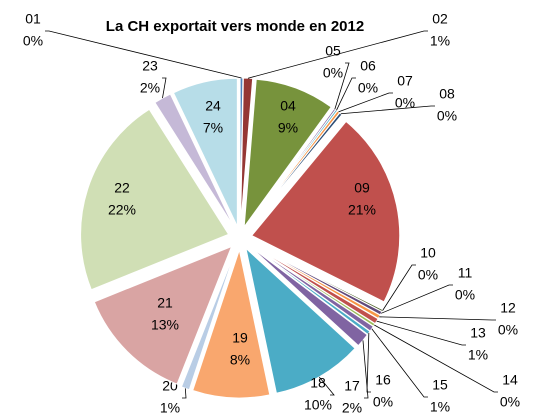 The image size is (533, 418). Describe the element at coordinates (440, 19) in the screenshot. I see `slice-category: 02` at that location.